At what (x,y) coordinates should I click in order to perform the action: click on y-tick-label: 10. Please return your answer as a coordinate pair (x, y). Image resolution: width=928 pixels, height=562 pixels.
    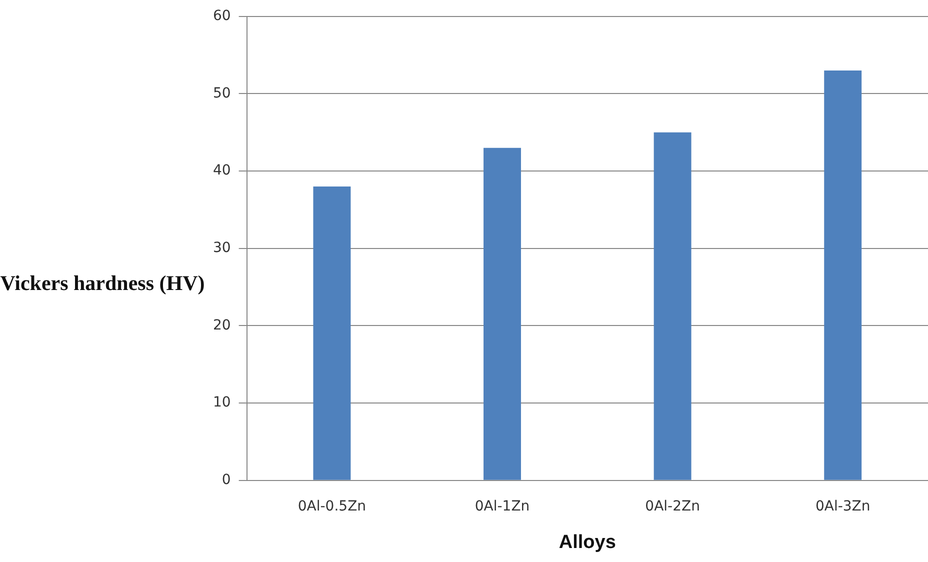
    Looking at the image, I should click on (221, 402).